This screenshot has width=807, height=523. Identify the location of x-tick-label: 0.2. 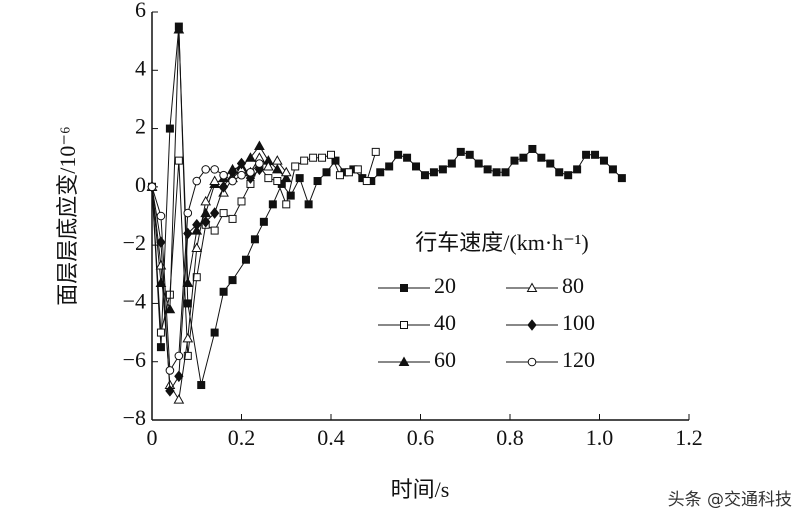
(242, 437).